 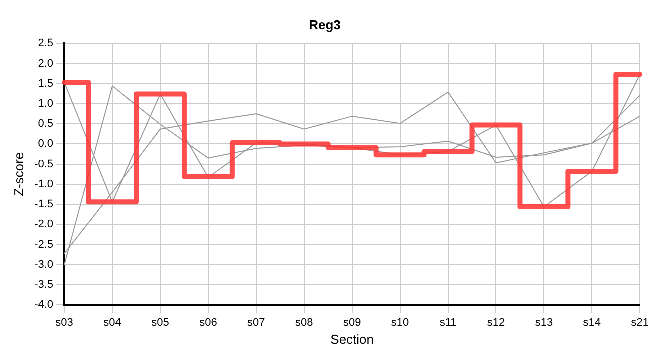 What do you see at coordinates (352, 322) in the screenshot?
I see `x-tick-label: s09` at bounding box center [352, 322].